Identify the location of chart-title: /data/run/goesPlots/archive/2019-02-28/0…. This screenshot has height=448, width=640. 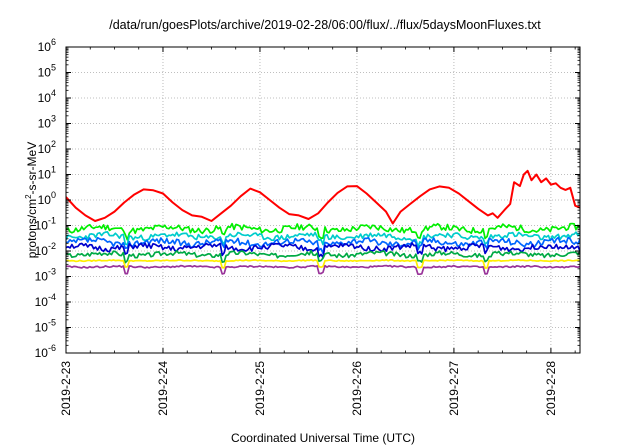
(325, 25).